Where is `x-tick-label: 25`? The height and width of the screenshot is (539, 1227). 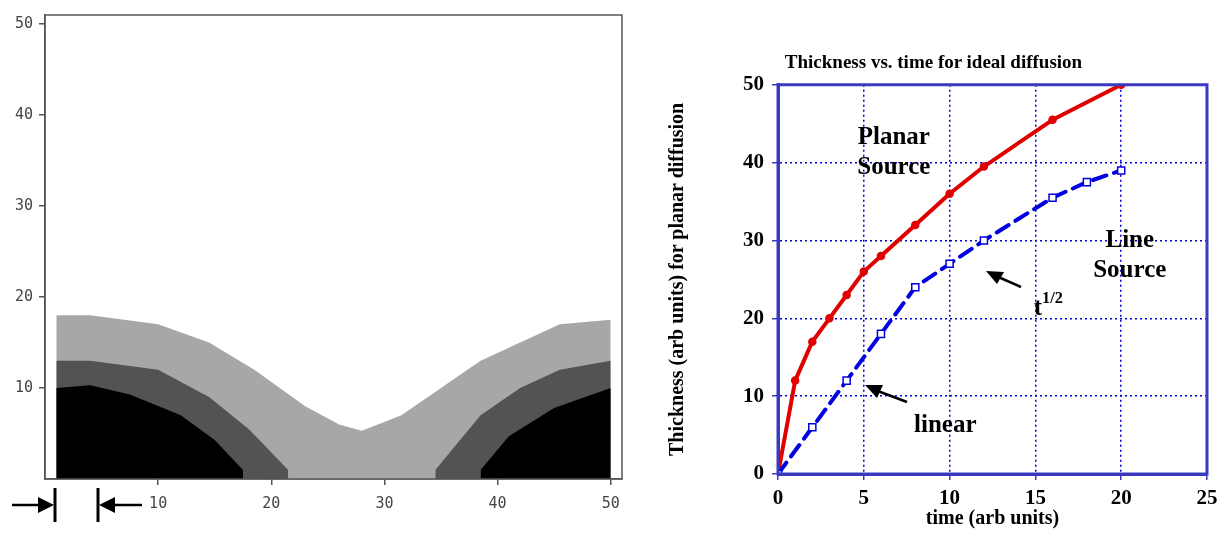
x-tick-label: 25 is located at coordinates (1207, 497).